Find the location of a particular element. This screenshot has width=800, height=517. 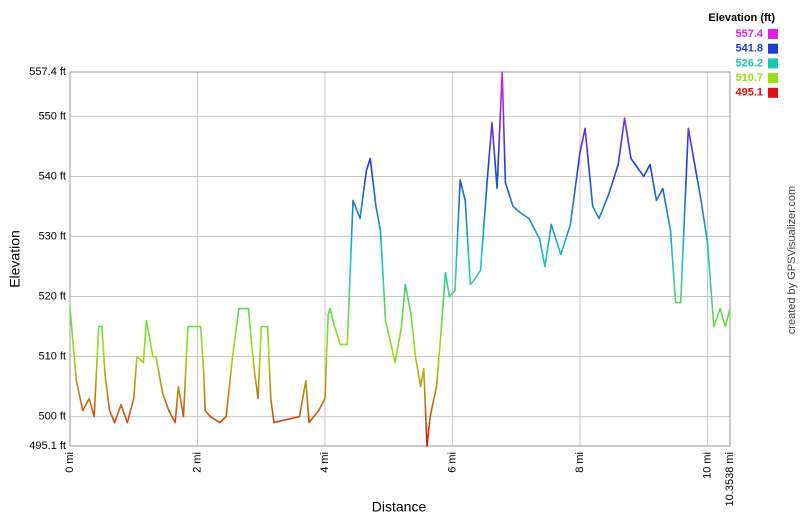

x-tick-label: 2 mi is located at coordinates (197, 462).